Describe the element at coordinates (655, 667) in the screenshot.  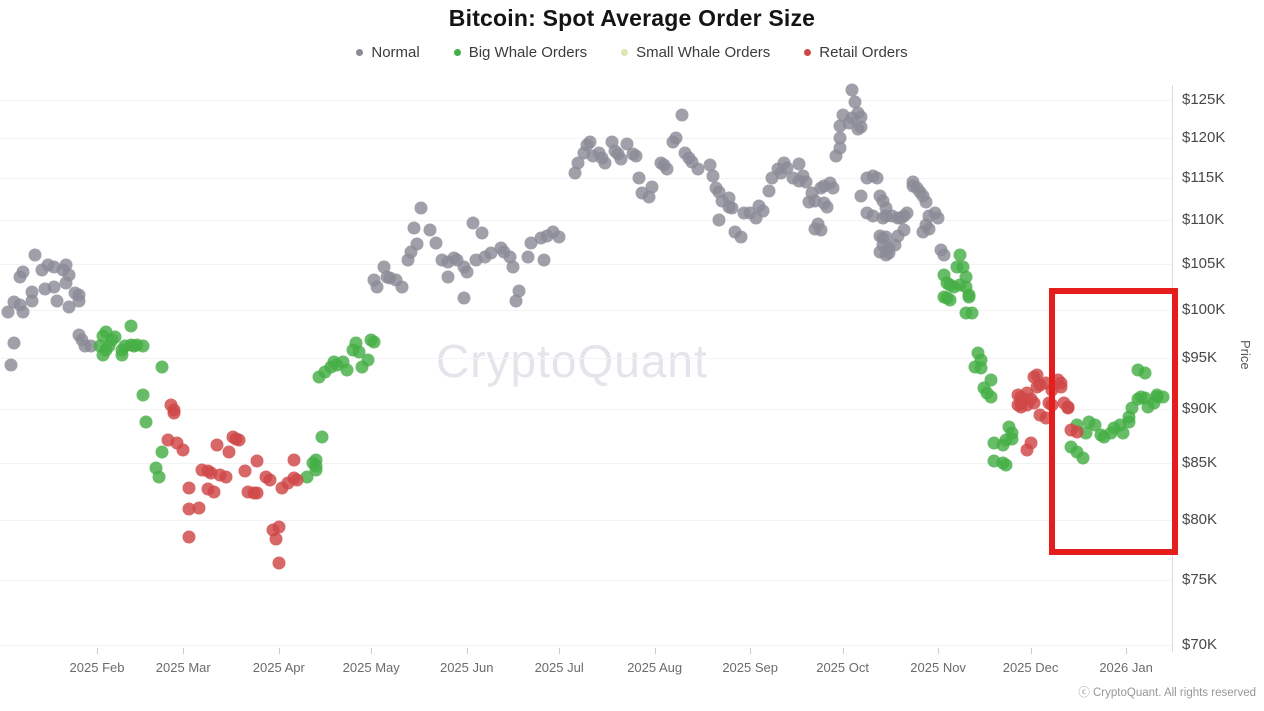
I see `x-axis-label: 2025 Aug` at that location.